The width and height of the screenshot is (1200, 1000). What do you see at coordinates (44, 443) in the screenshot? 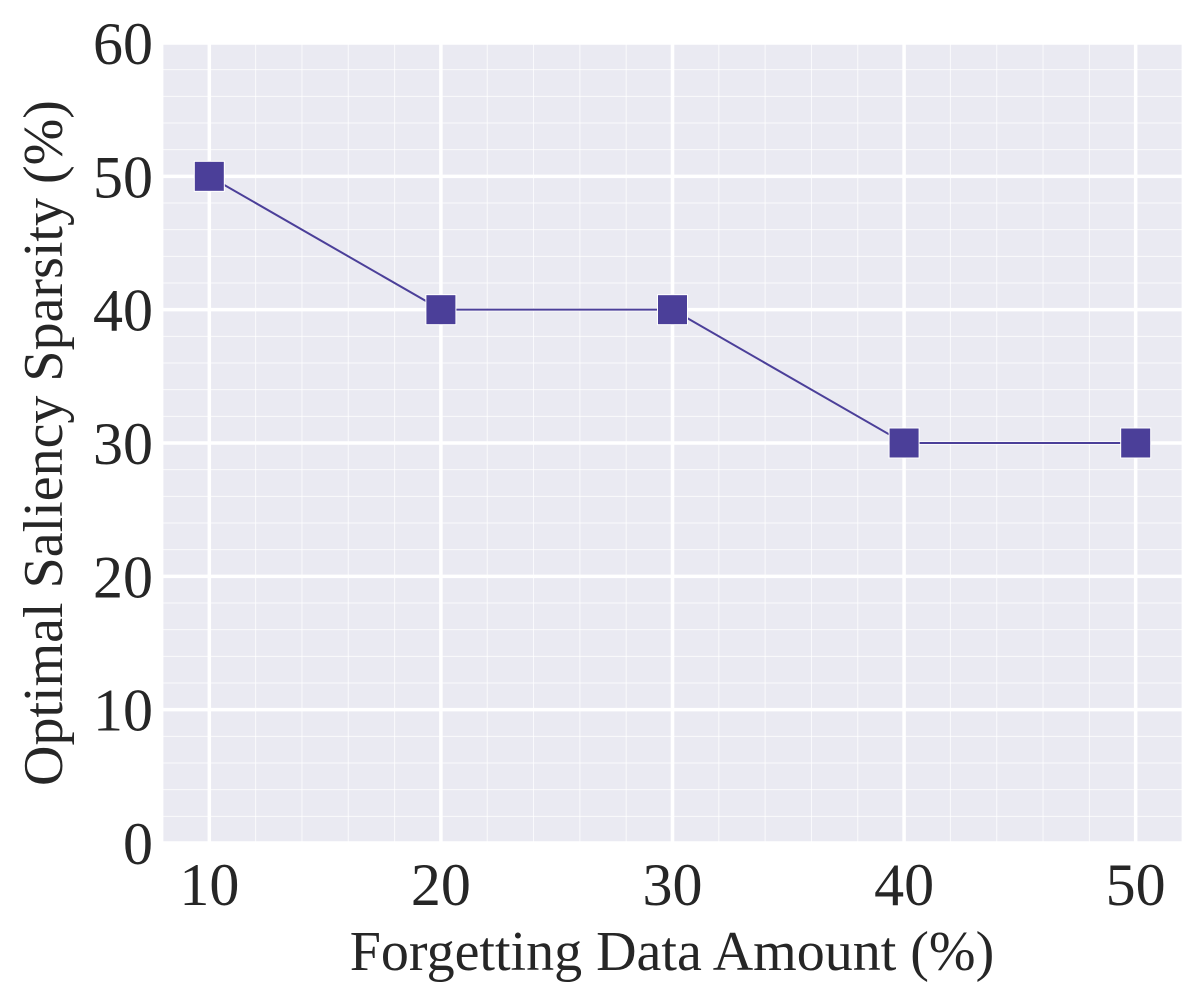
I see `y-axis-label: Optimal Saliency Sparsity (%)` at bounding box center [44, 443].